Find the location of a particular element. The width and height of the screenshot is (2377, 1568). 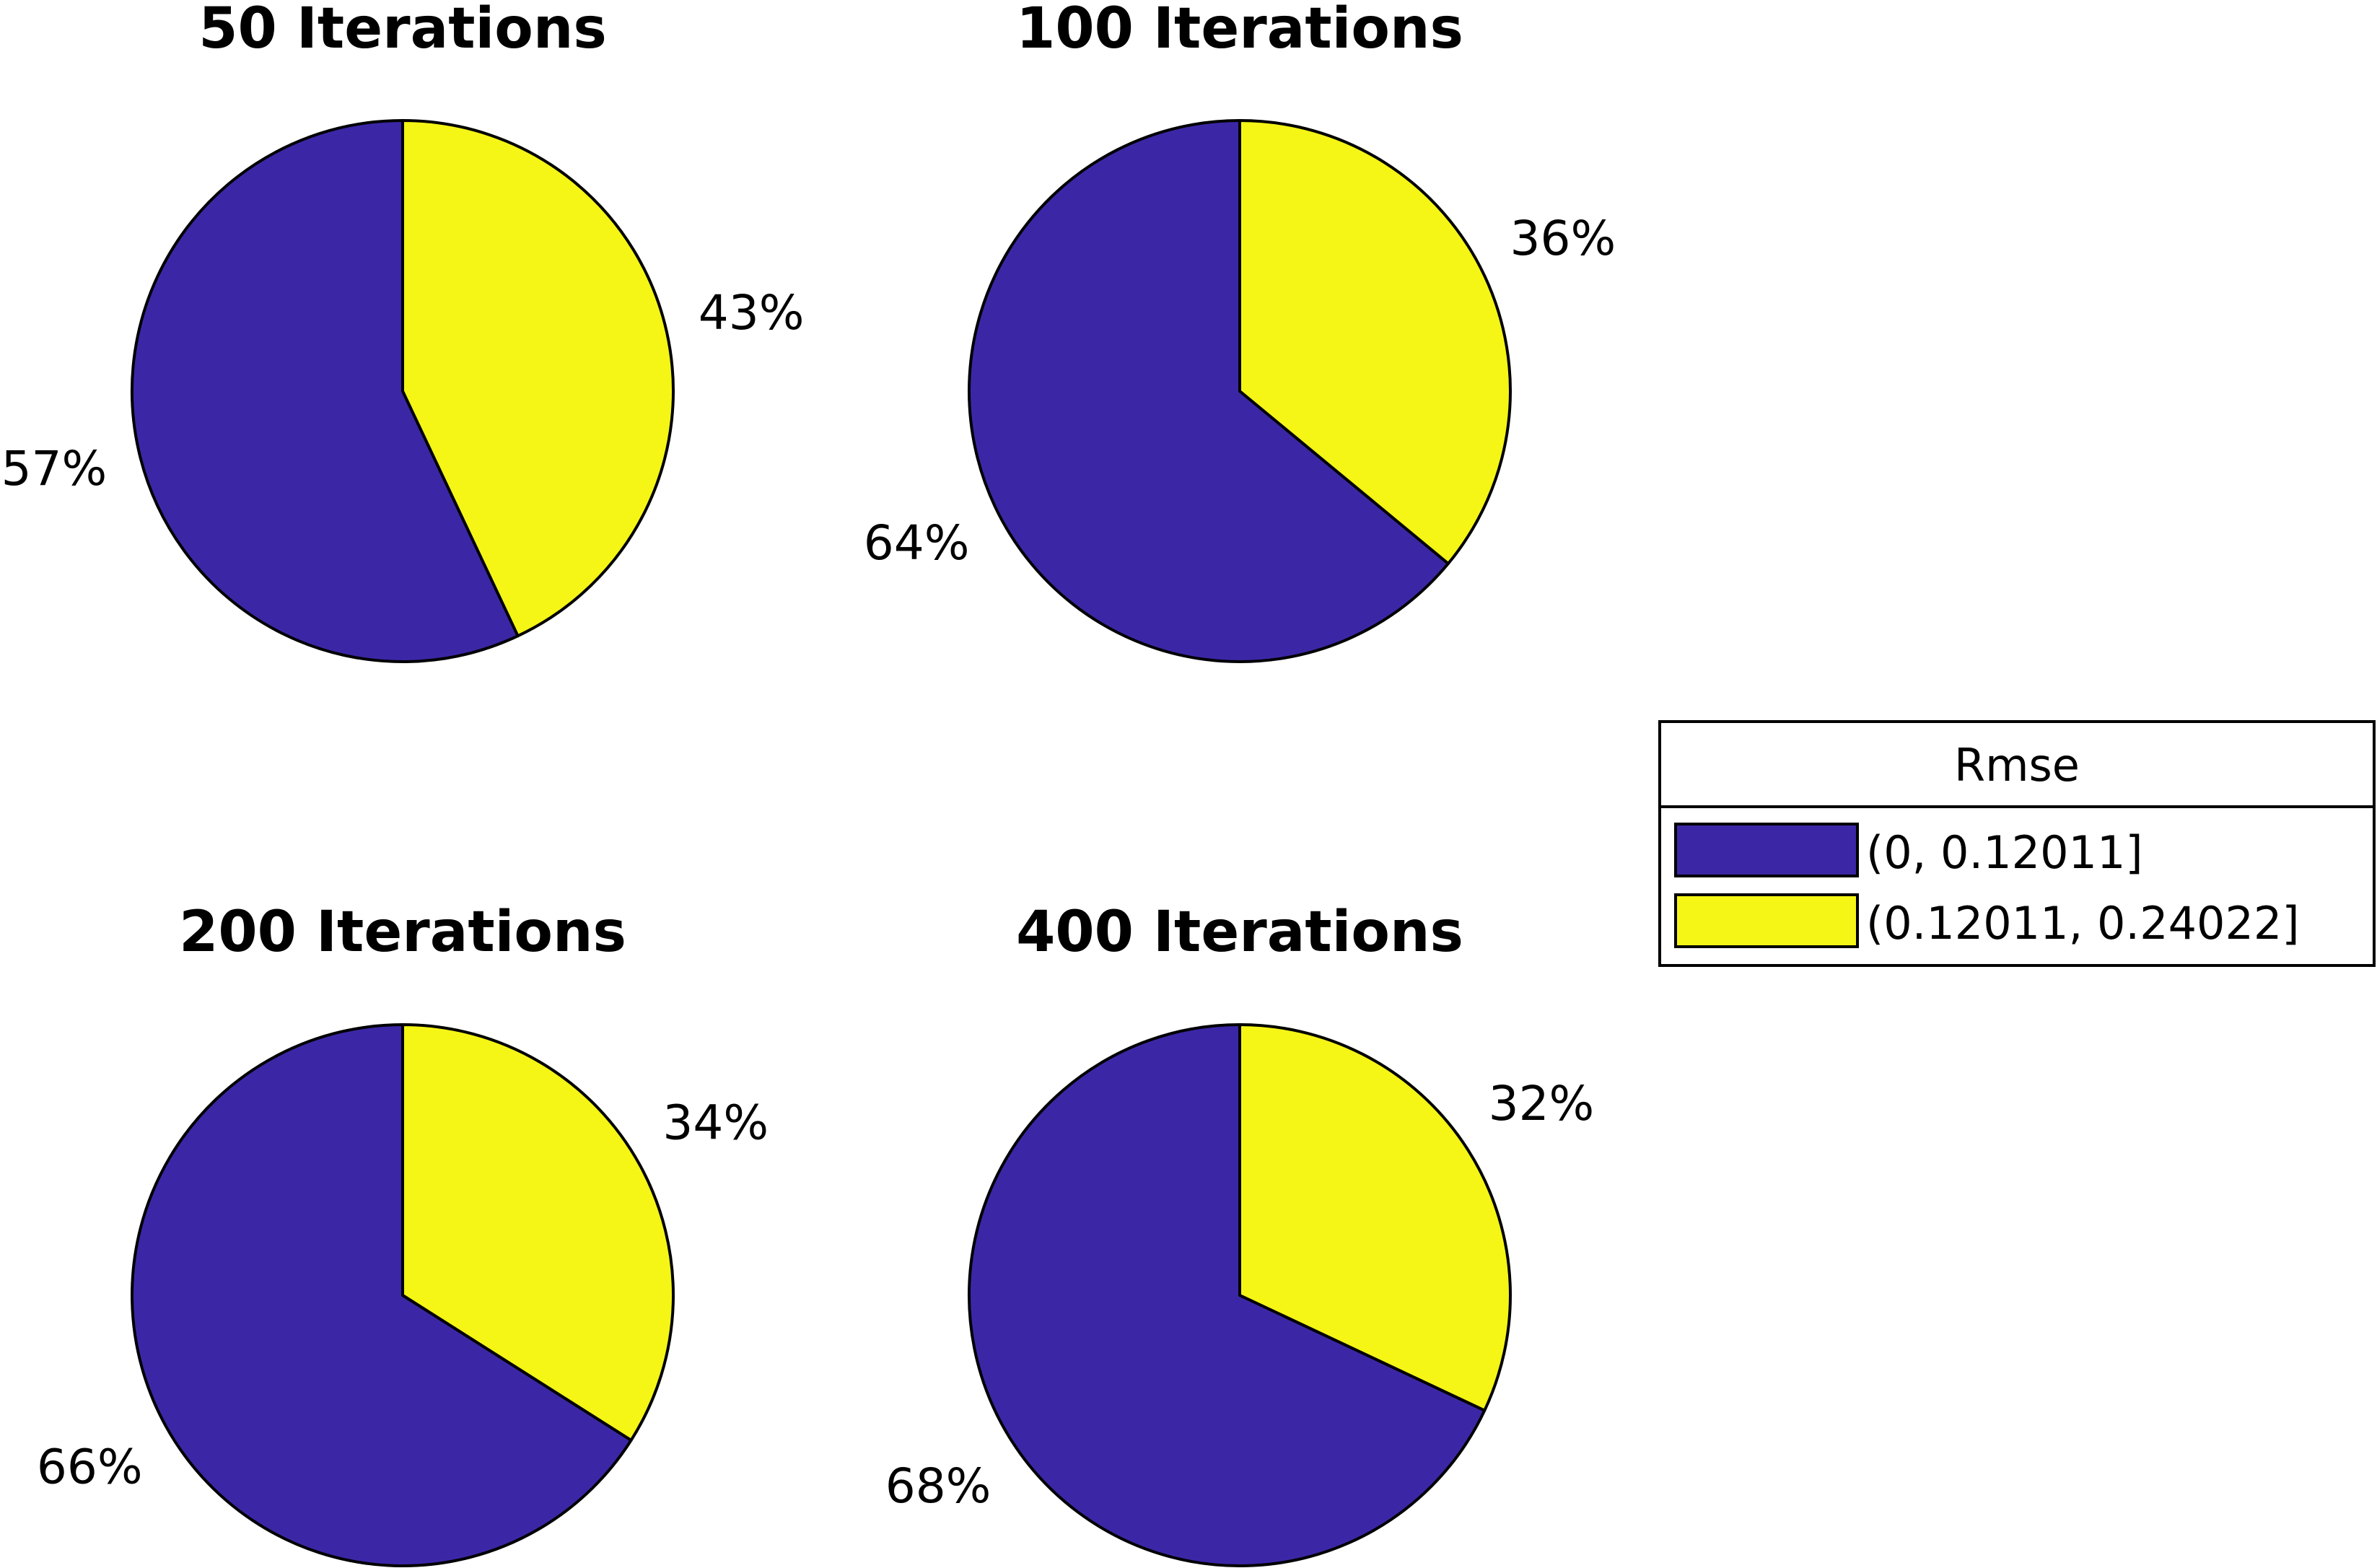

pie-chart-3: 200 Iterations 66% 34% is located at coordinates (403, 1233).